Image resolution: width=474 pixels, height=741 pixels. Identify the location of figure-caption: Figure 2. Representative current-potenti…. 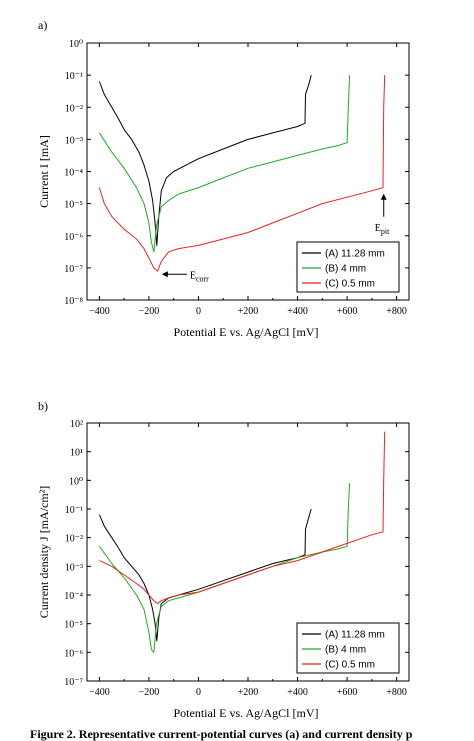
(221, 734).